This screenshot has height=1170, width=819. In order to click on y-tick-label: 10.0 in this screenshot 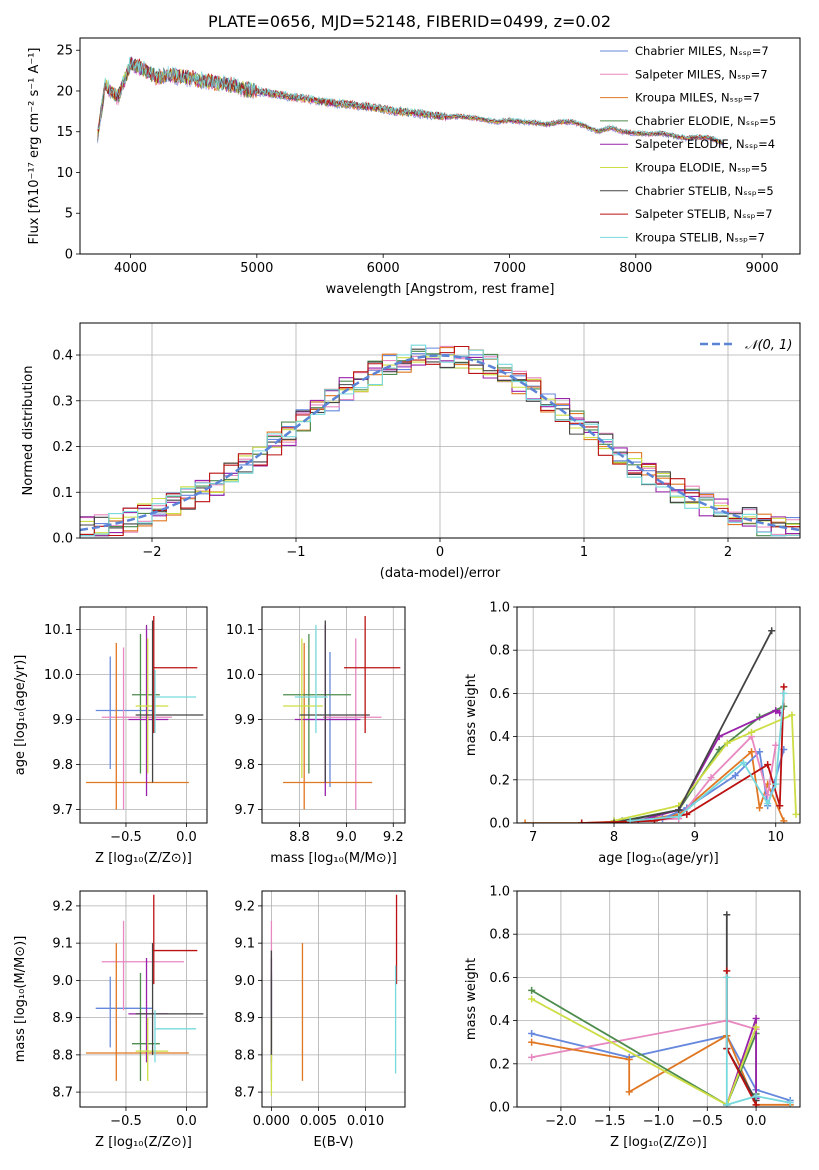, I will do `click(58, 675)`.